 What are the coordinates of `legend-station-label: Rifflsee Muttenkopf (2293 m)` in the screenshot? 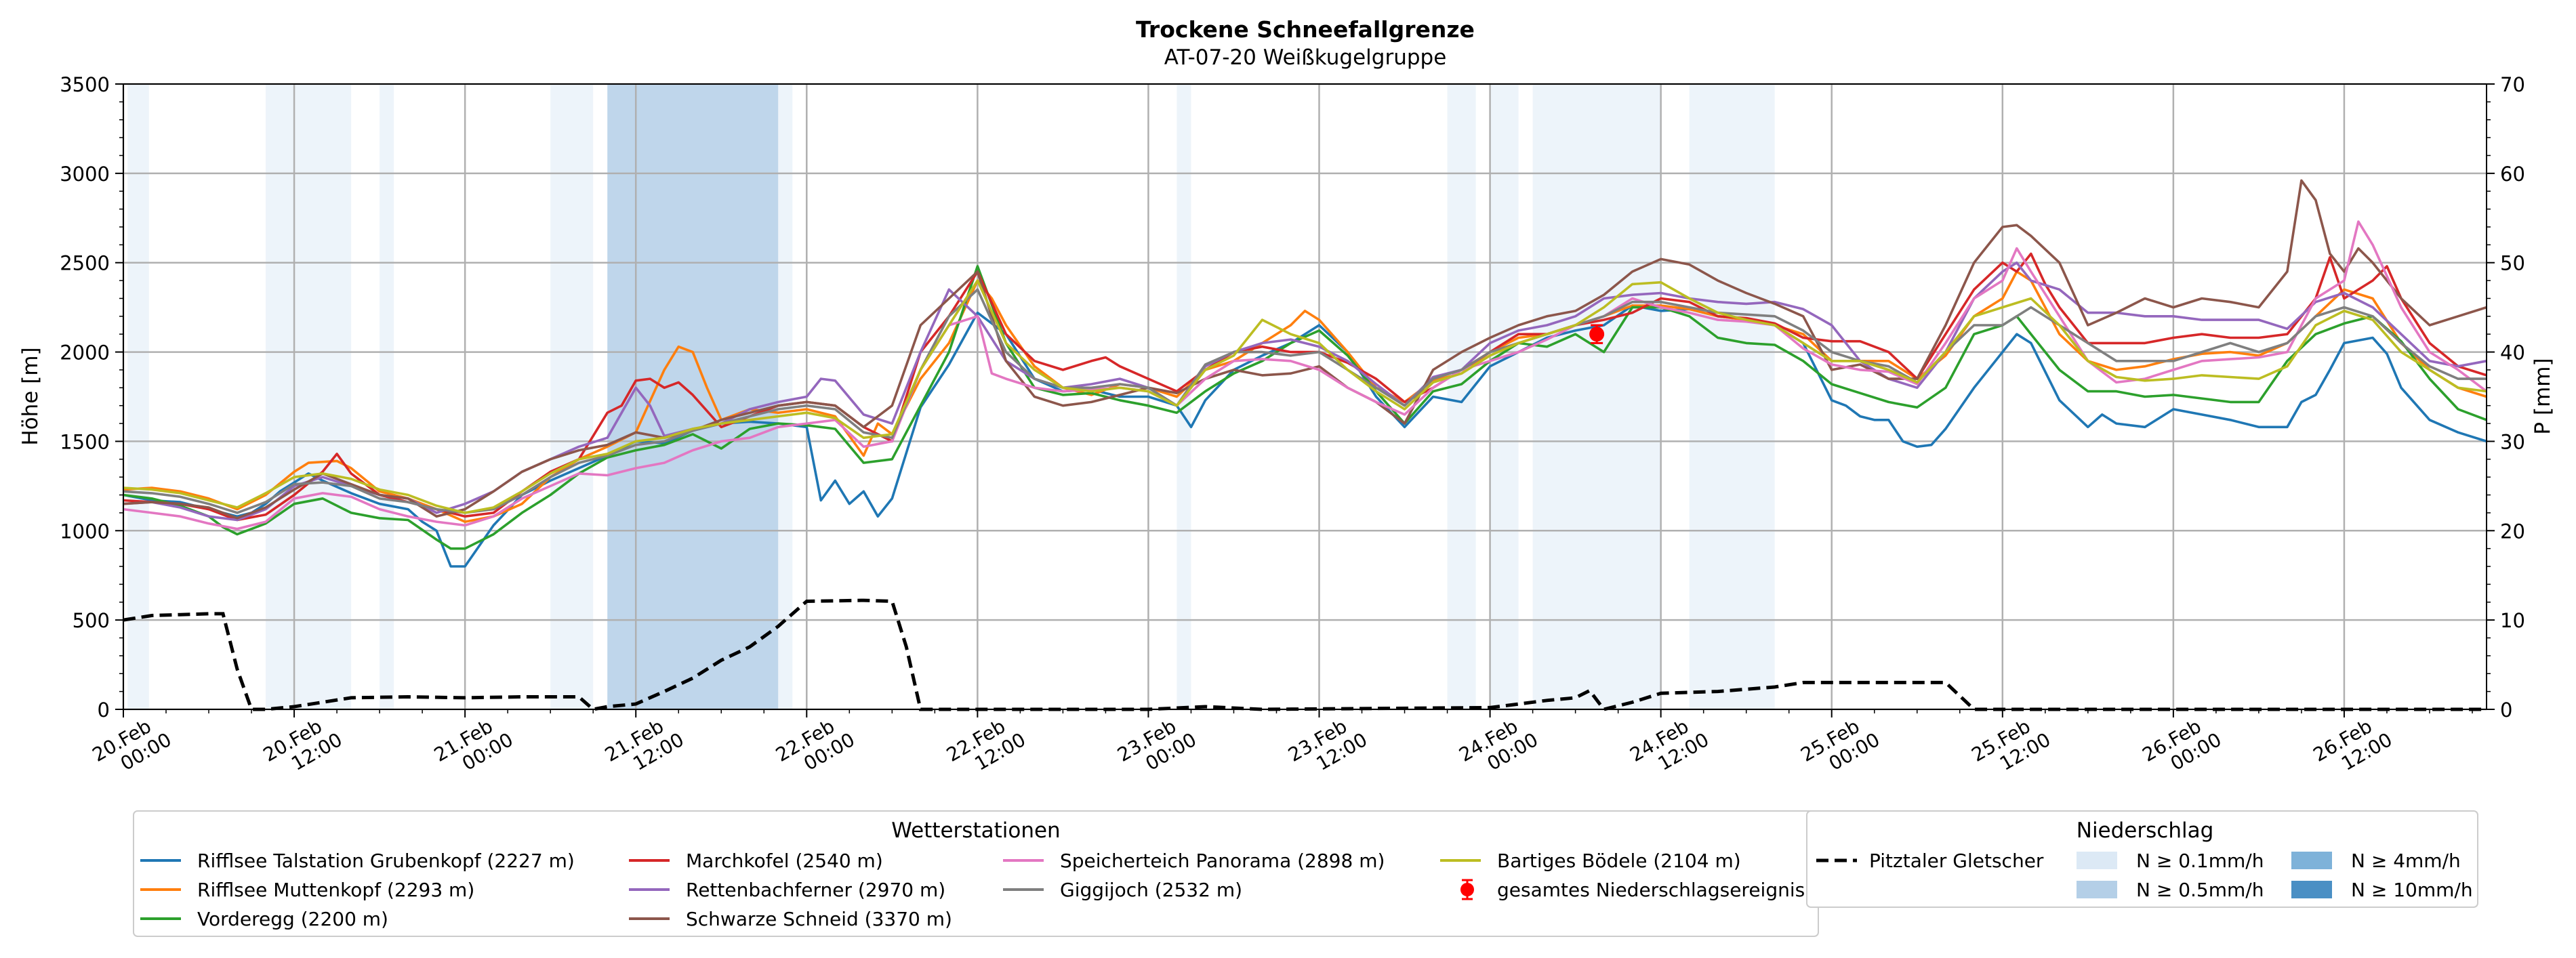 It's located at (336, 890).